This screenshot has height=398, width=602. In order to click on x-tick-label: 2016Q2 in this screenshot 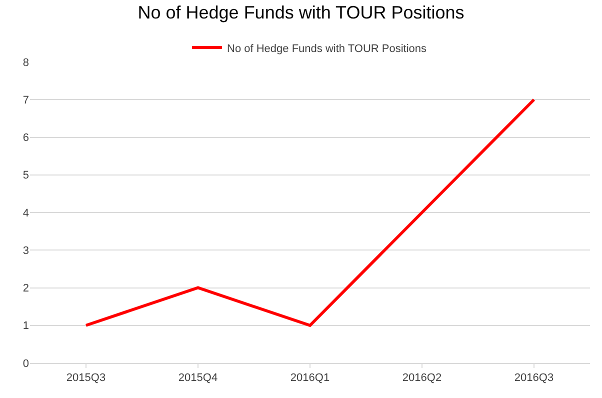, I will do `click(422, 378)`.